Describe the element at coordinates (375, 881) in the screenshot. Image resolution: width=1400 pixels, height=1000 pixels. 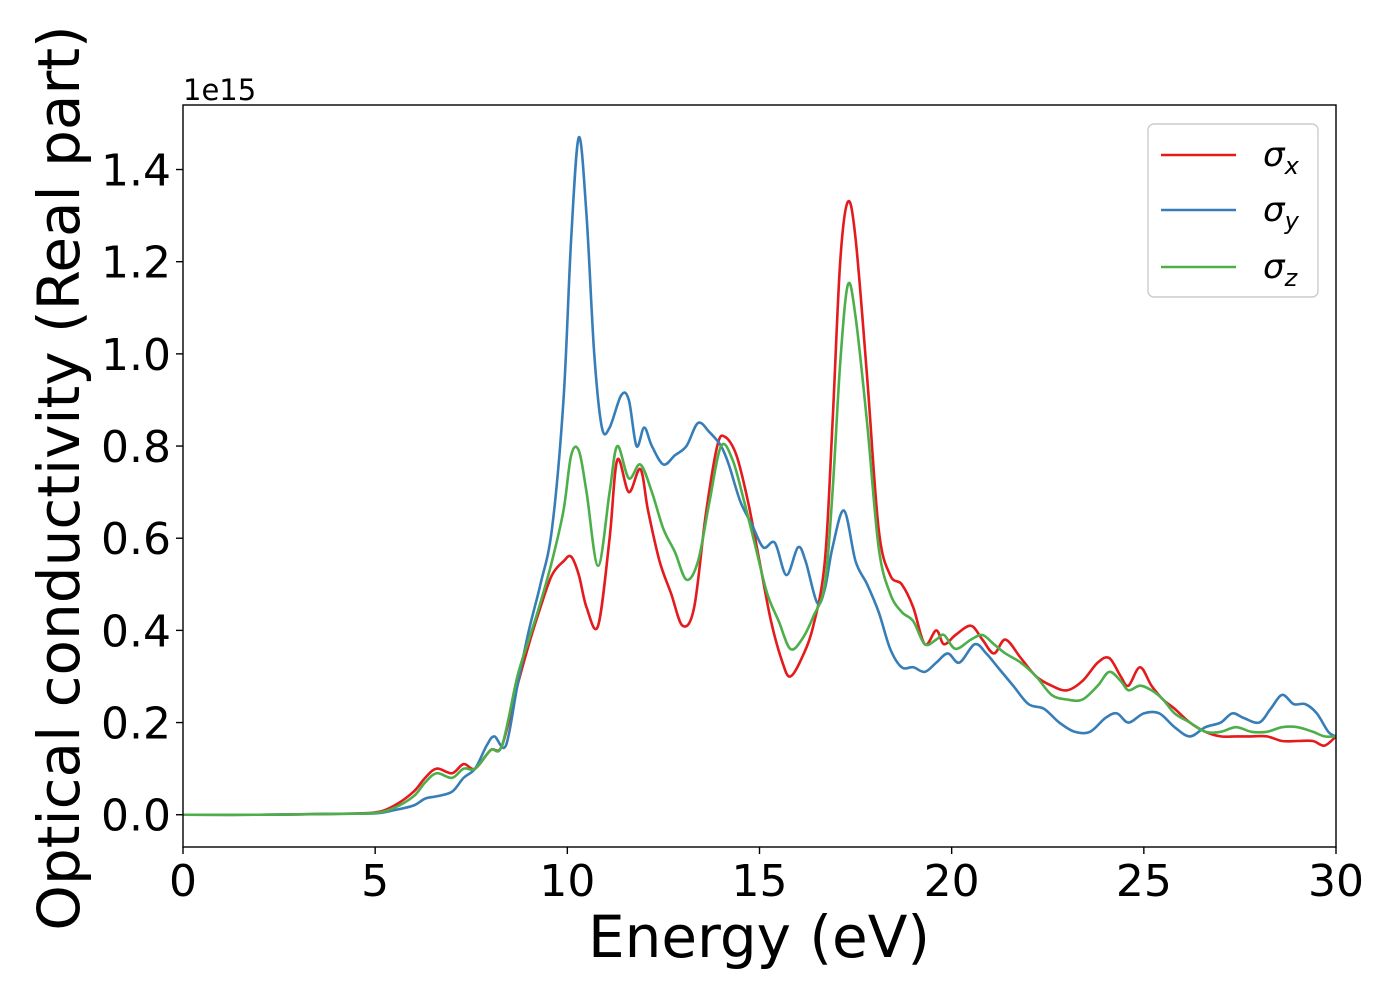
I see `x-tick-label: 5` at that location.